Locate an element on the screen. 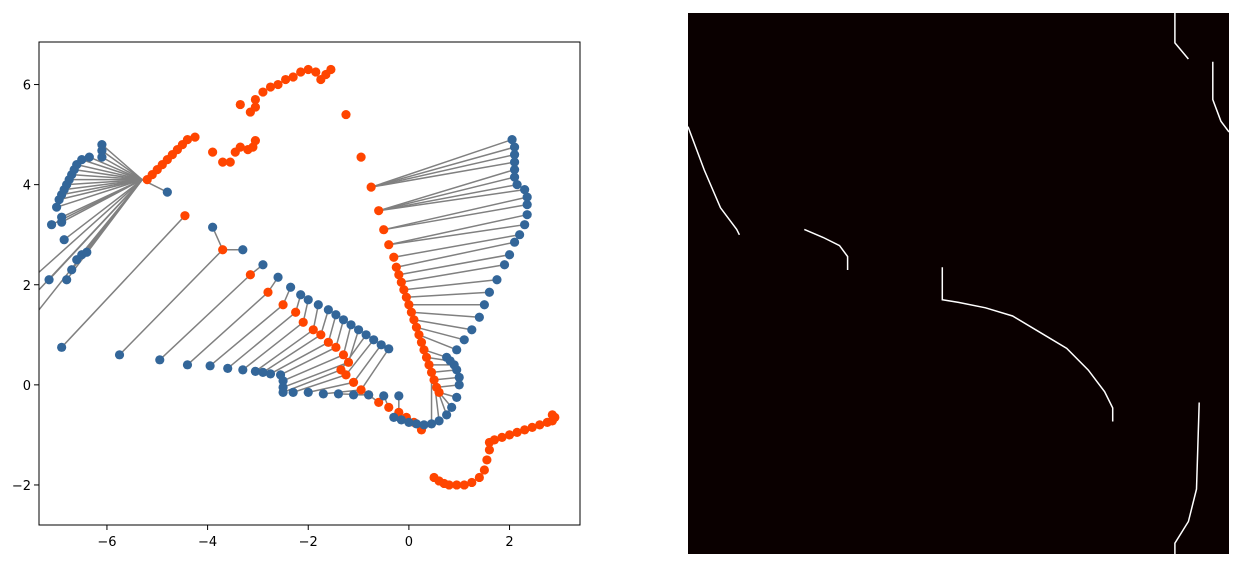  y-tick-label: 6 is located at coordinates (27, 86).